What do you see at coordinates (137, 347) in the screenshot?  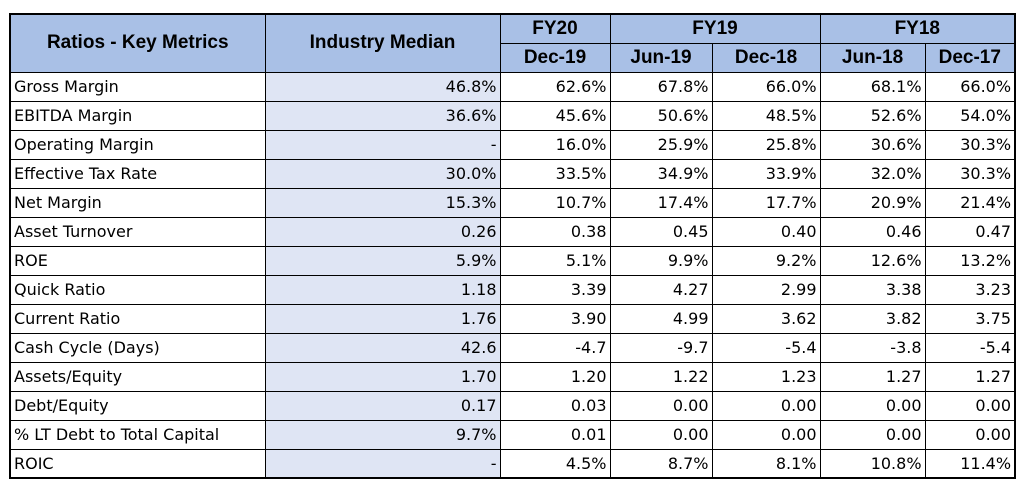 I see `metric-label: Cash Cycle (Days)` at bounding box center [137, 347].